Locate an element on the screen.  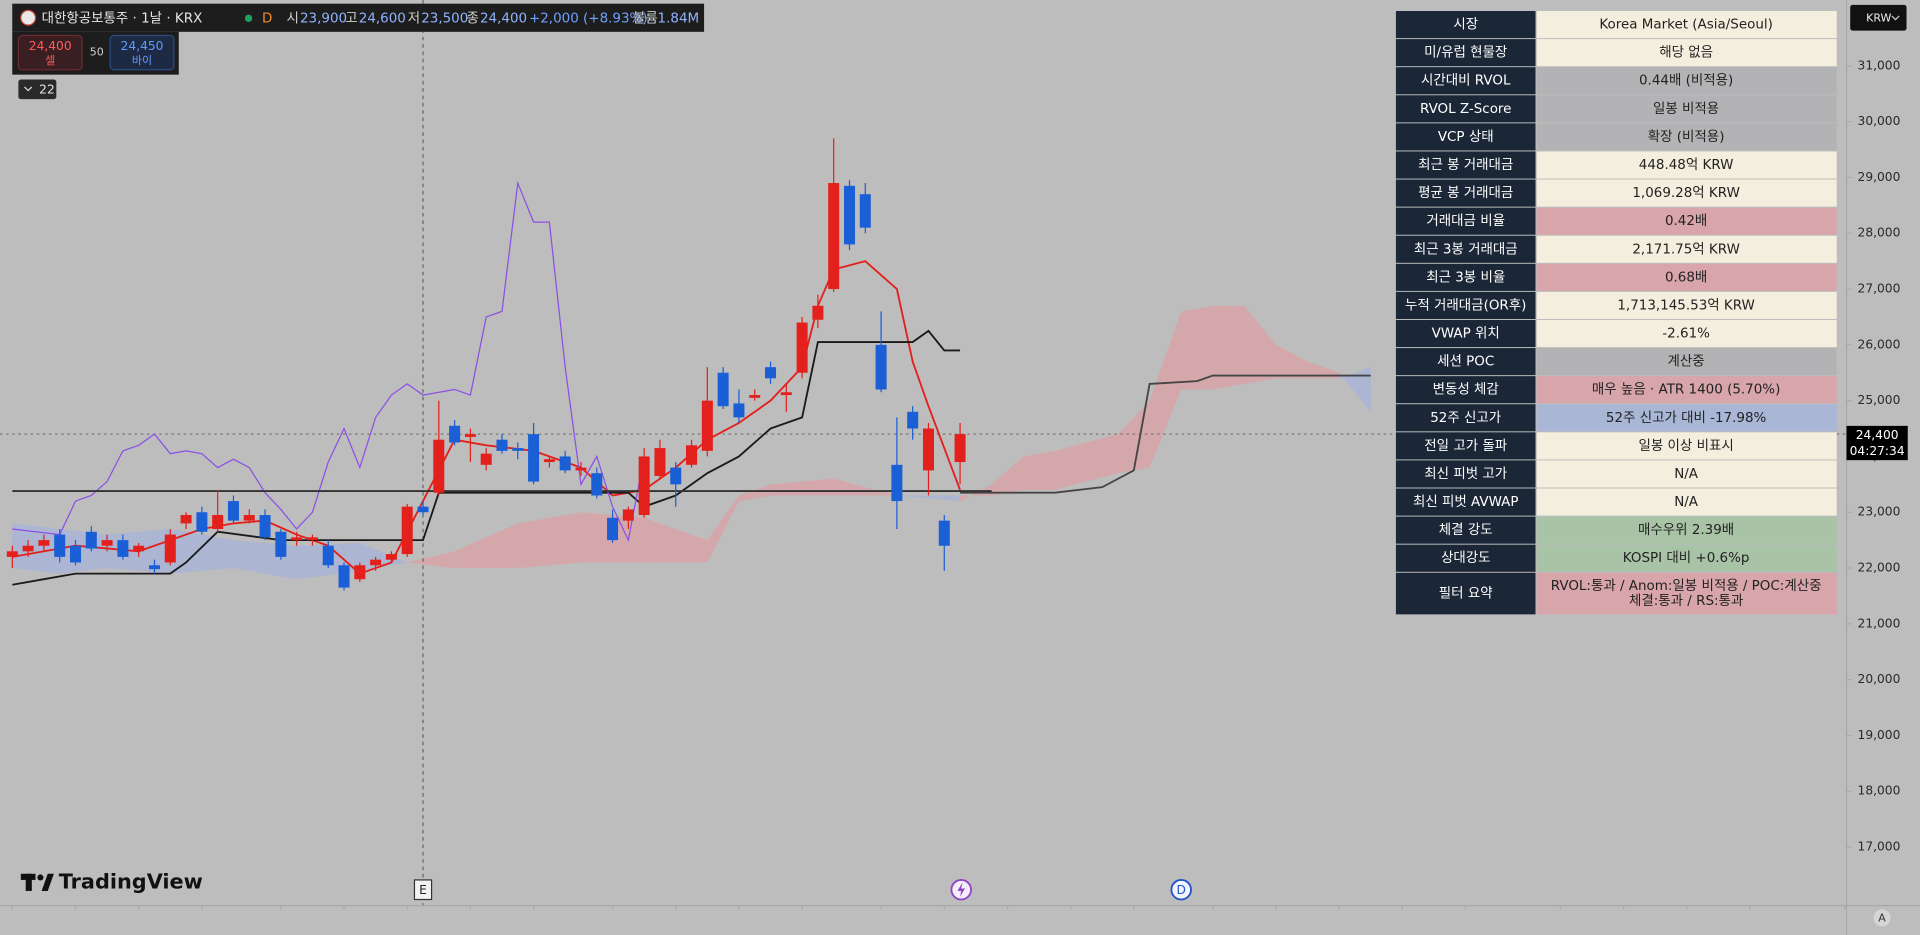
y-tick-label: 22,000 is located at coordinates (1879, 568).